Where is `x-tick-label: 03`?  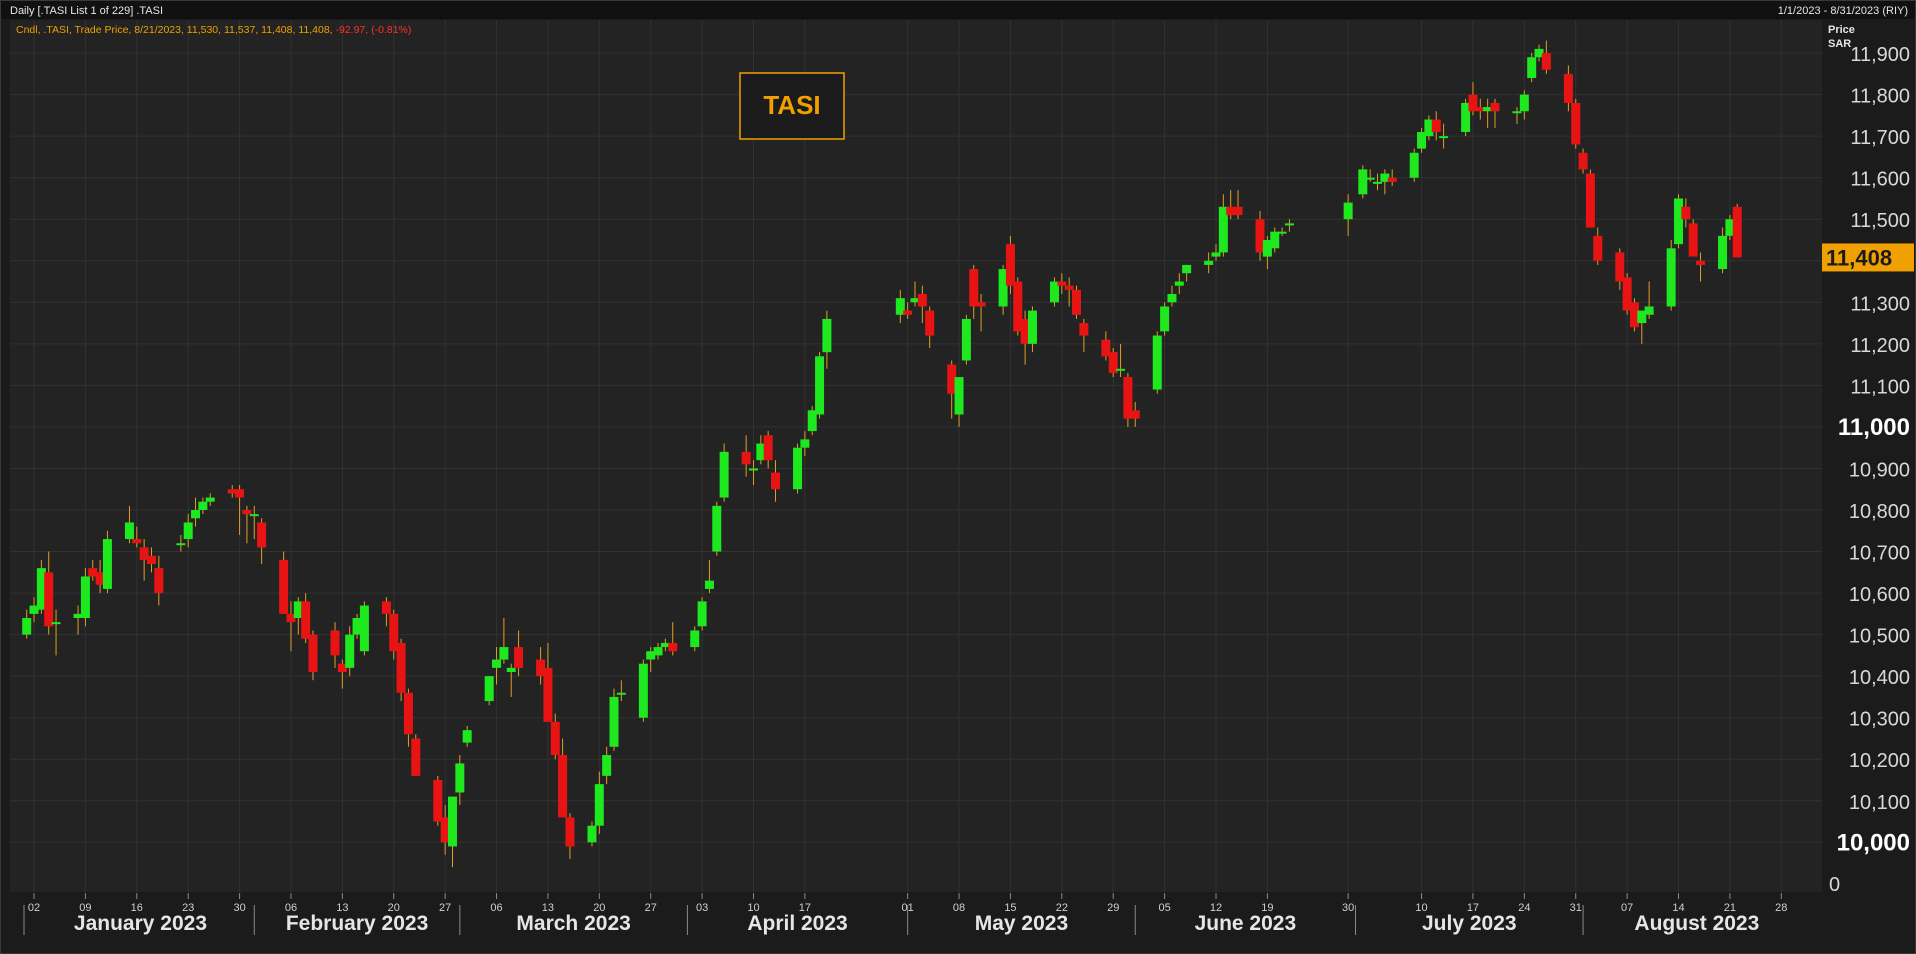 x-tick-label: 03 is located at coordinates (702, 908).